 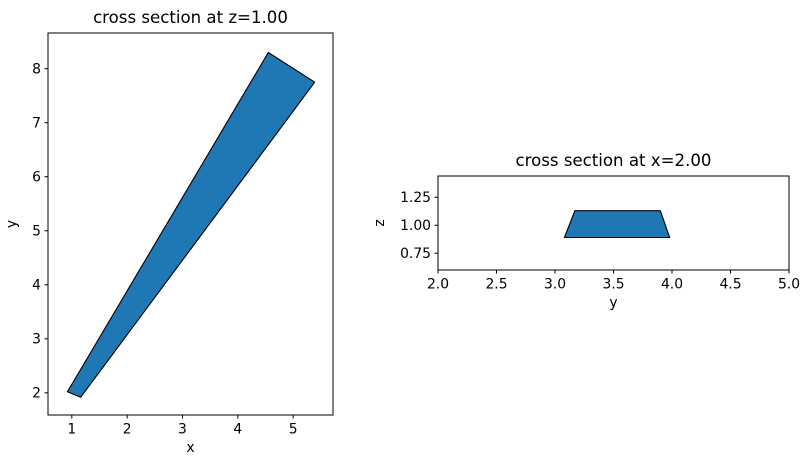 What do you see at coordinates (789, 285) in the screenshot?
I see `x-tick-label: 5.0` at bounding box center [789, 285].